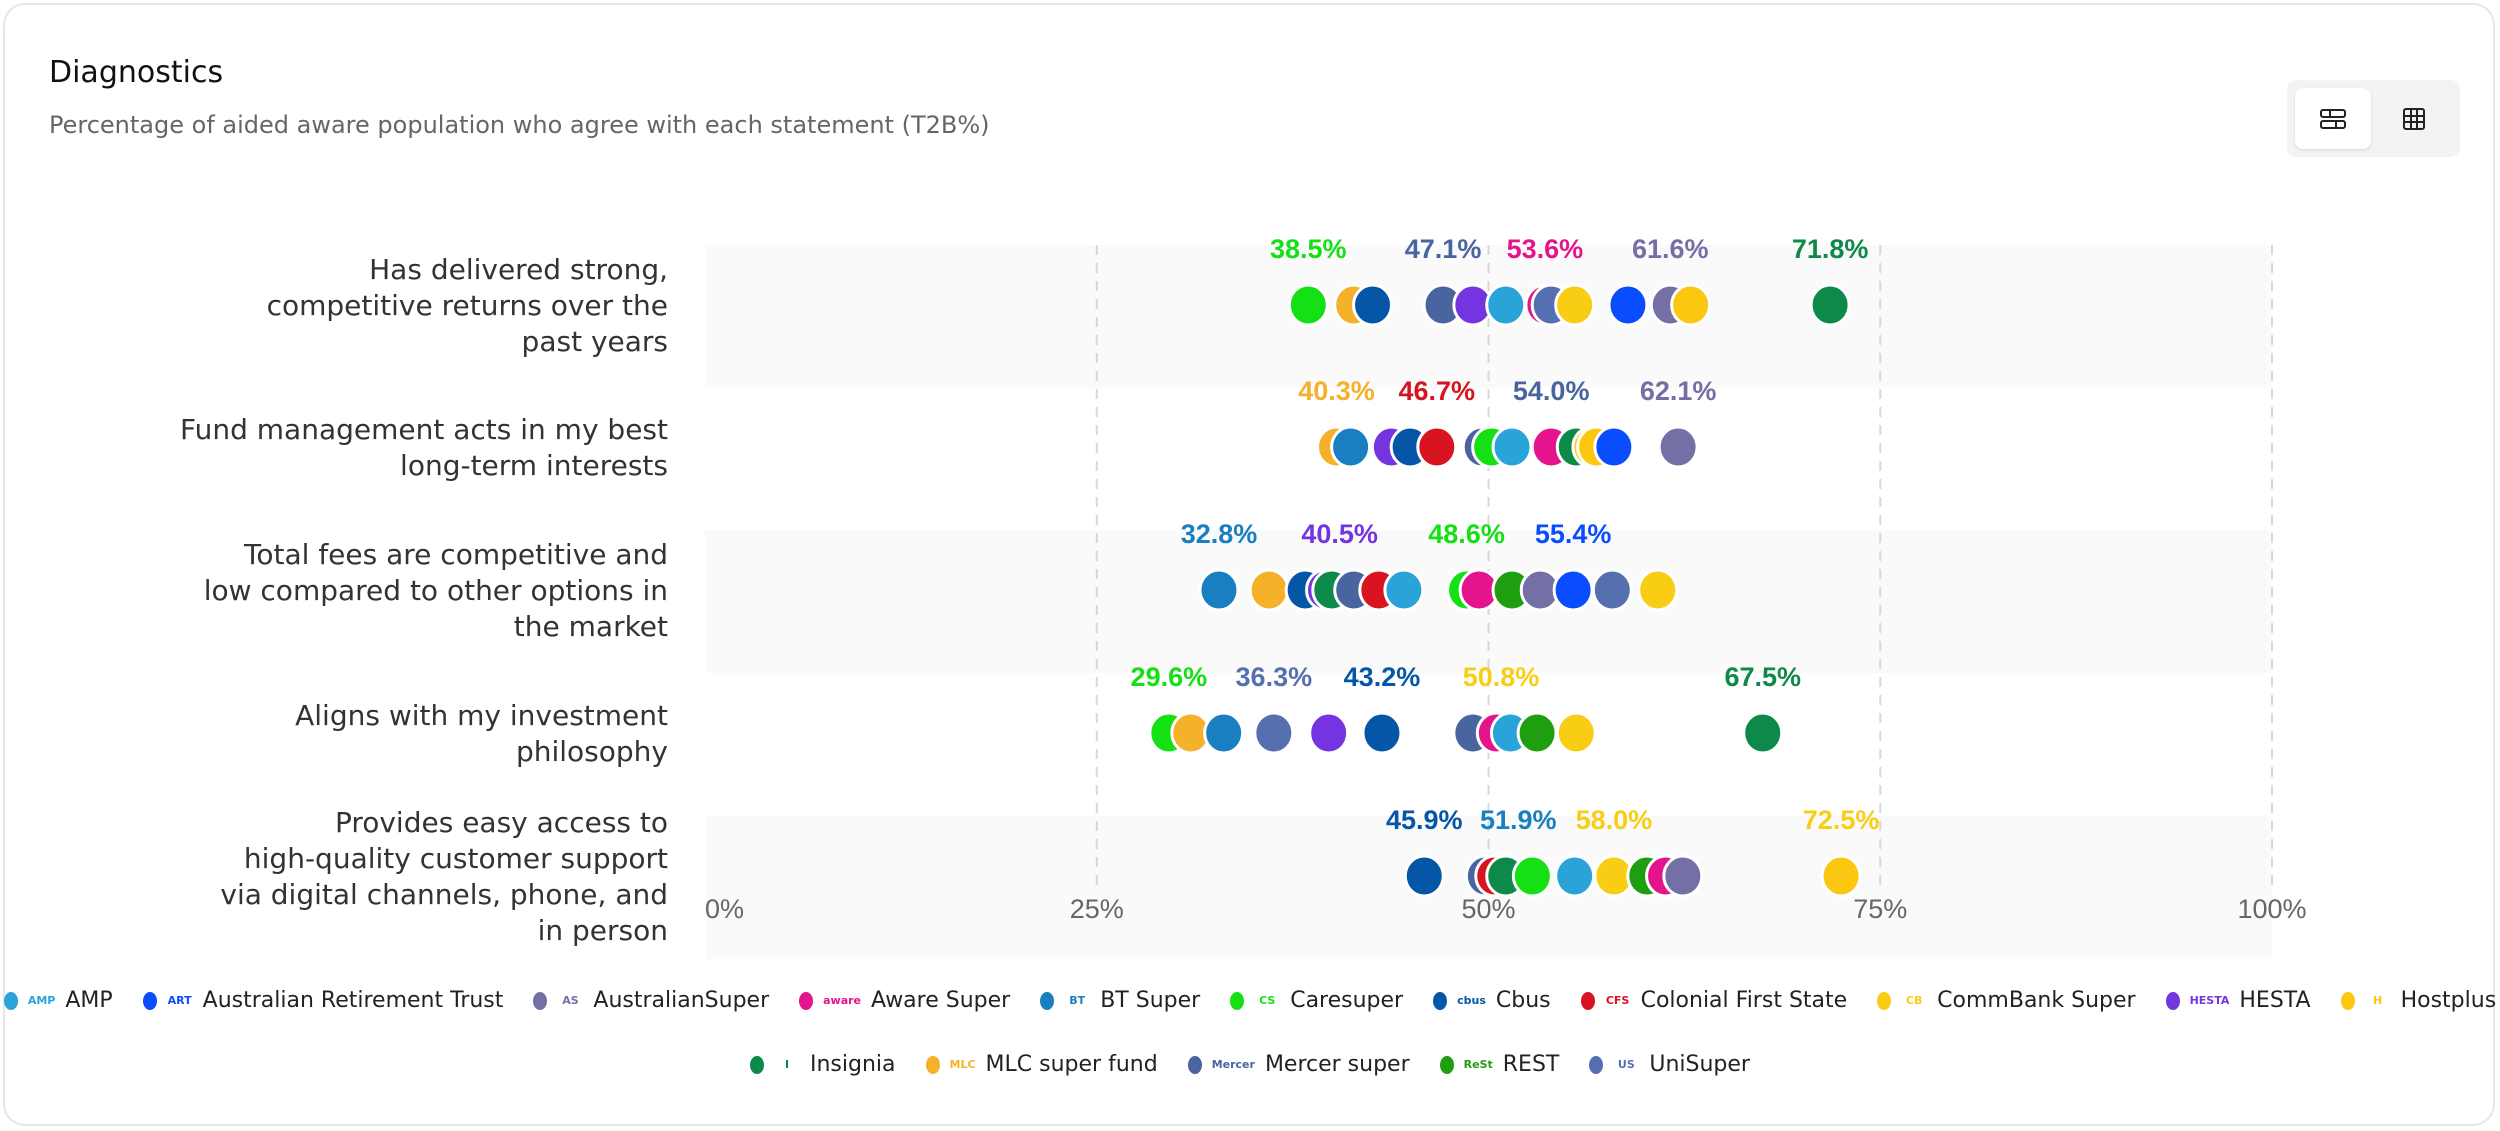 Image resolution: width=2500 pixels, height=1131 pixels. Describe the element at coordinates (1713, 1000) in the screenshot. I see `legend-item: CFS Colonial First State` at that location.